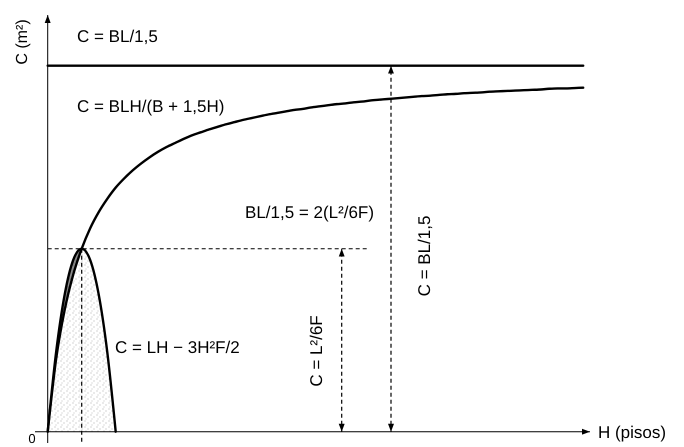 This screenshot has height=447, width=684. I want to click on series-label: C = BLH/(B + 1,5H), so click(150, 106).